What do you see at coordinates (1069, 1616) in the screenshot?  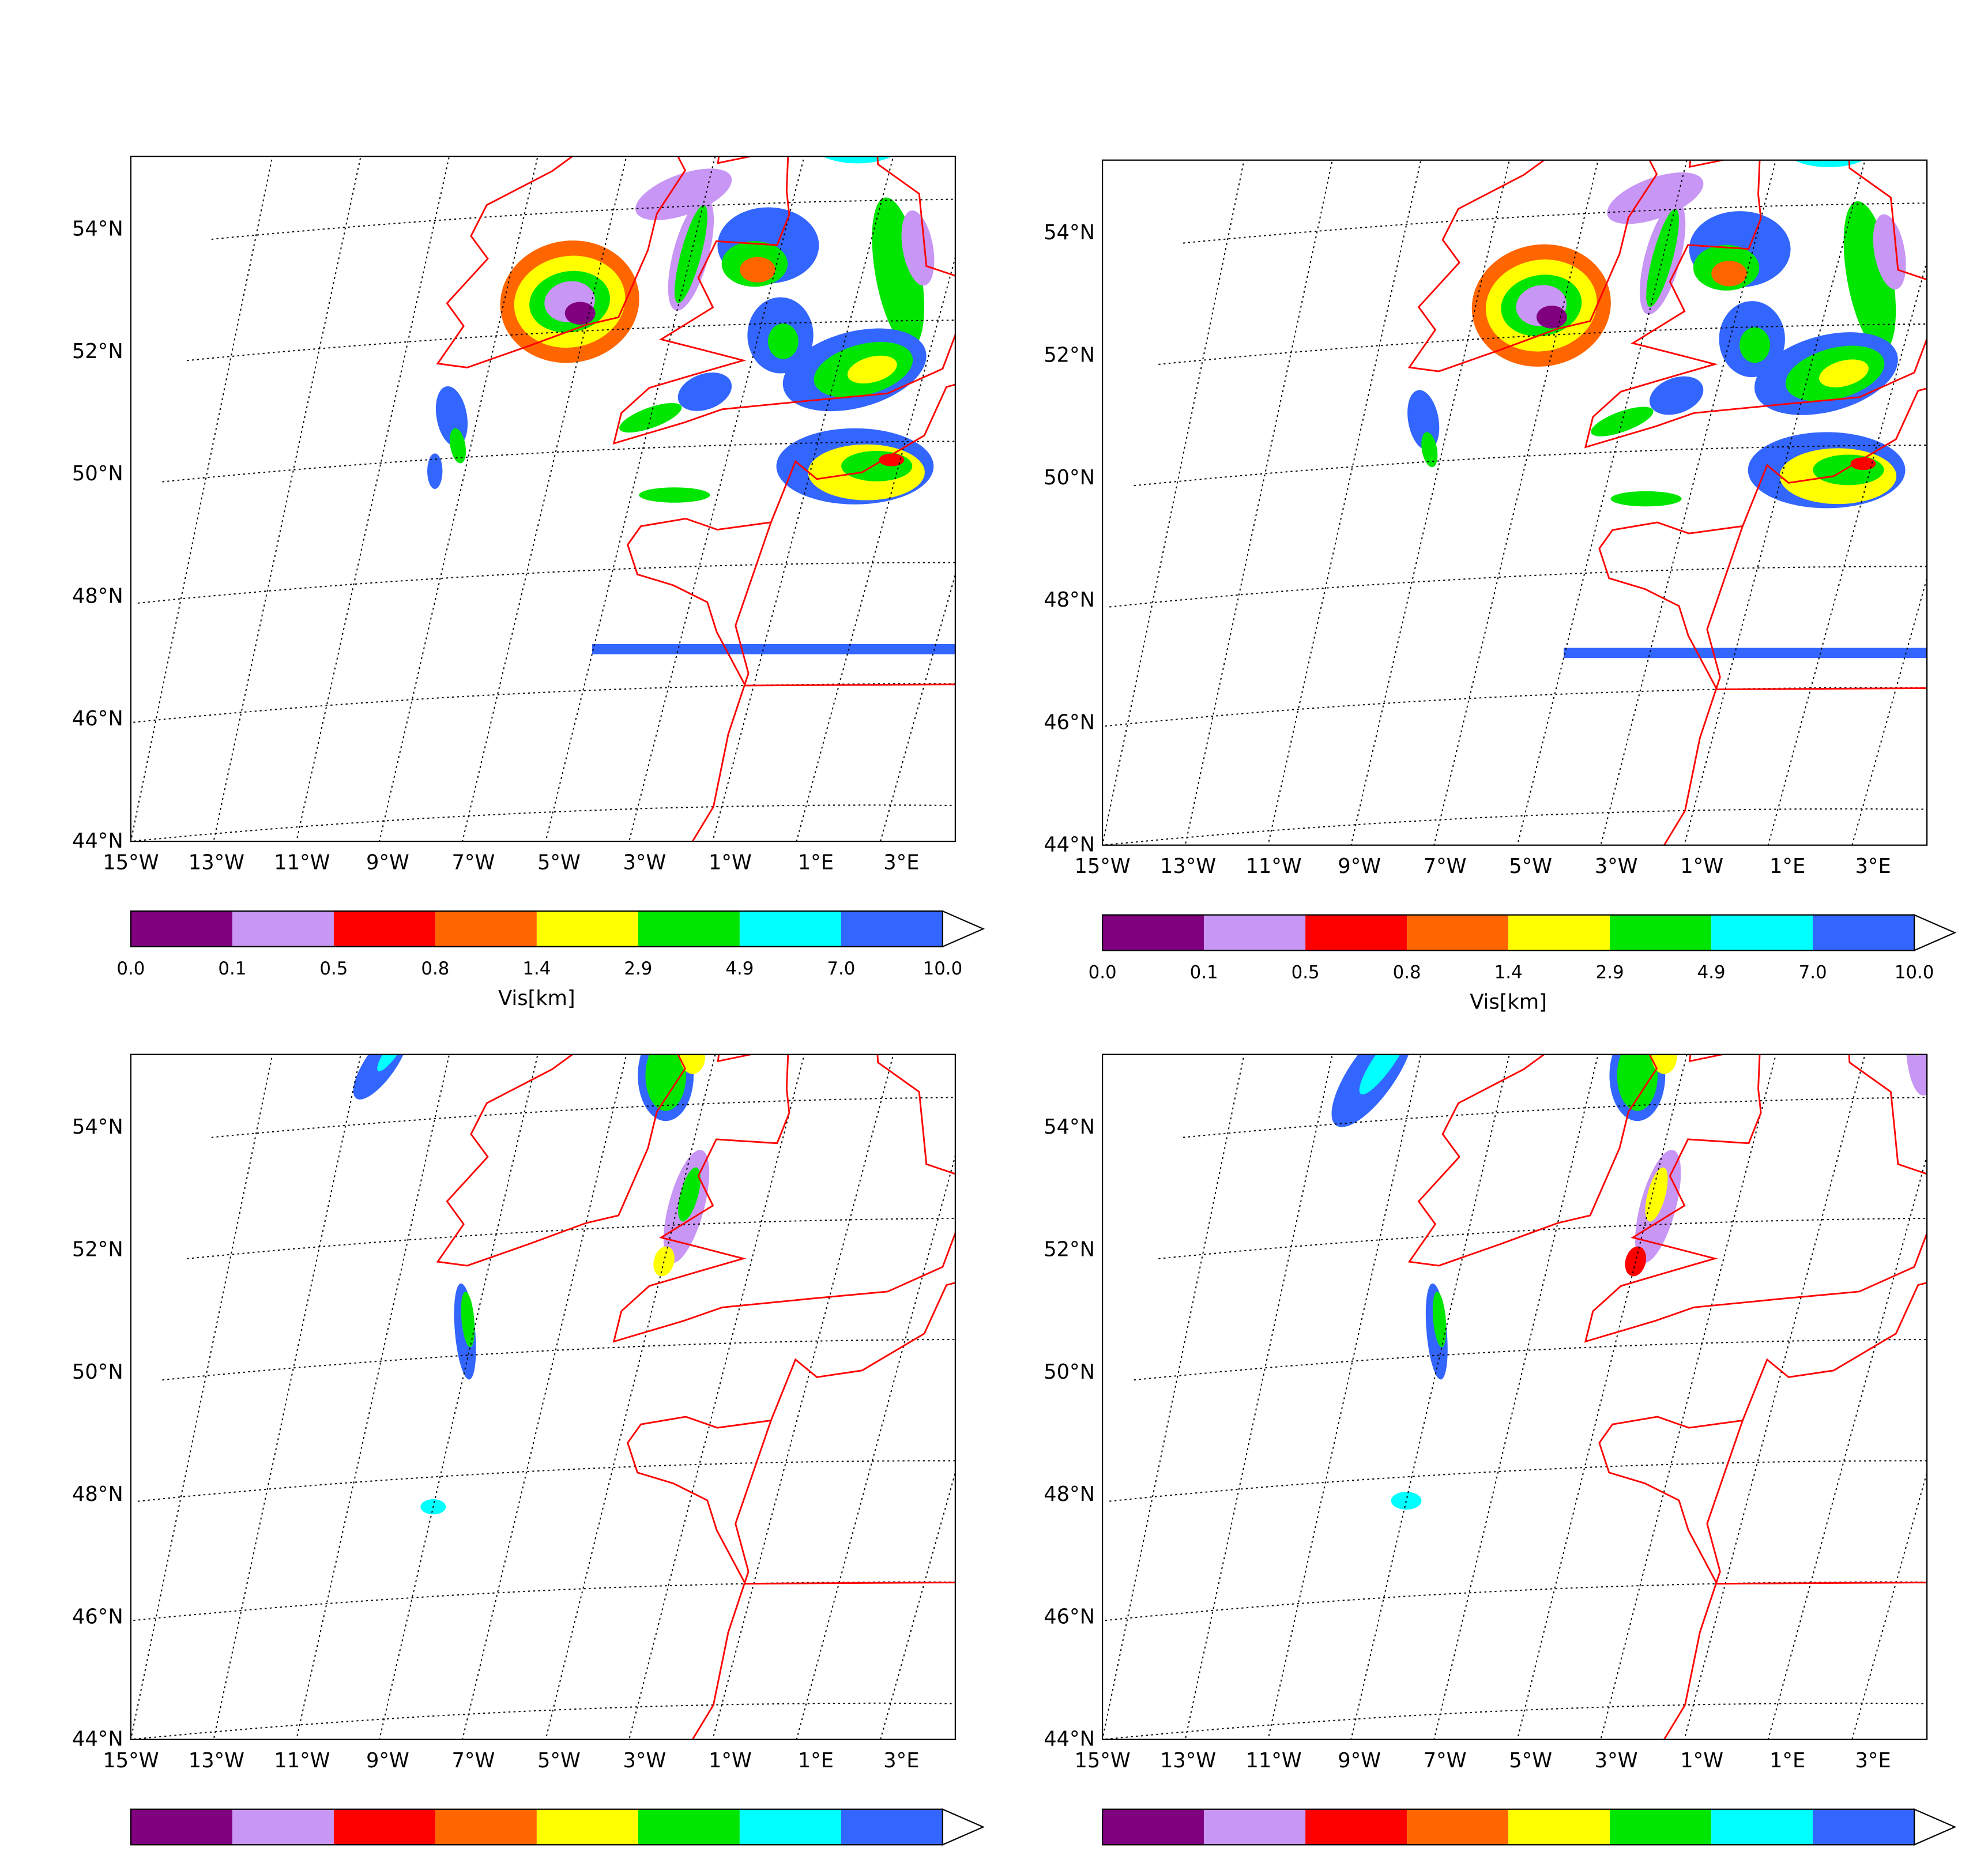 I see `bottom-right-lat-label: 46°N` at bounding box center [1069, 1616].